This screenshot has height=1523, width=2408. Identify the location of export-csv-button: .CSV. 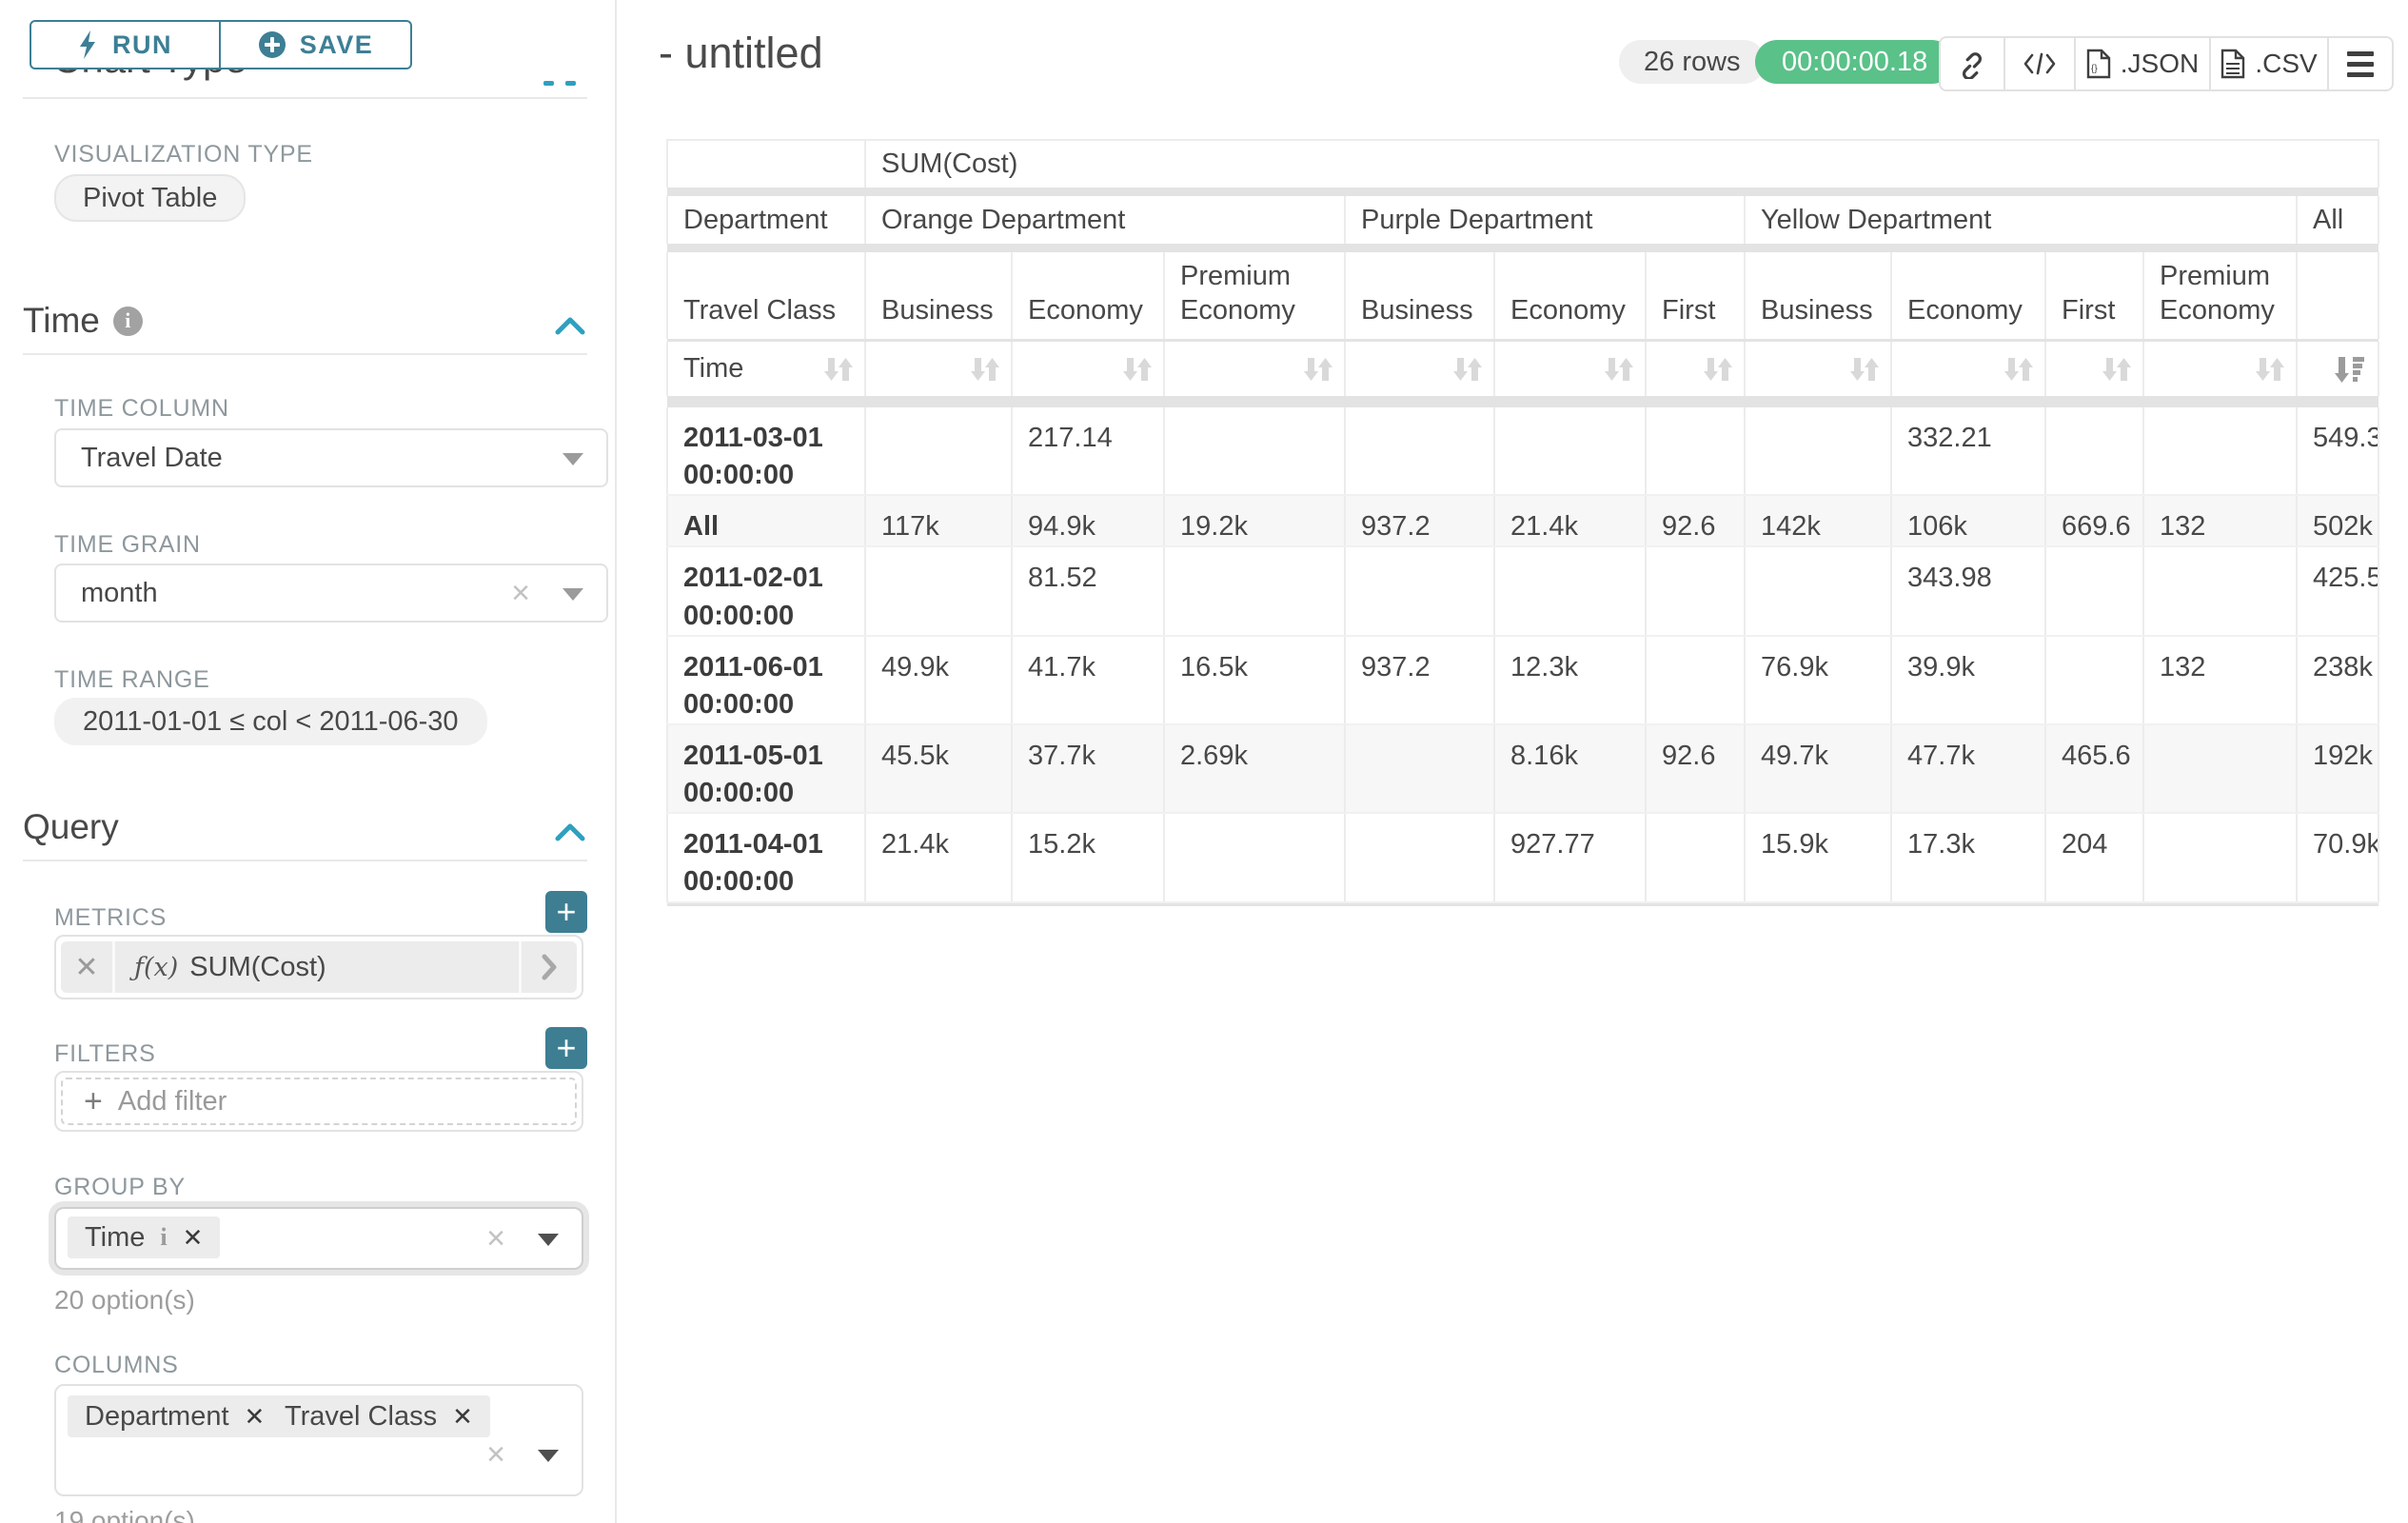
(2268, 64).